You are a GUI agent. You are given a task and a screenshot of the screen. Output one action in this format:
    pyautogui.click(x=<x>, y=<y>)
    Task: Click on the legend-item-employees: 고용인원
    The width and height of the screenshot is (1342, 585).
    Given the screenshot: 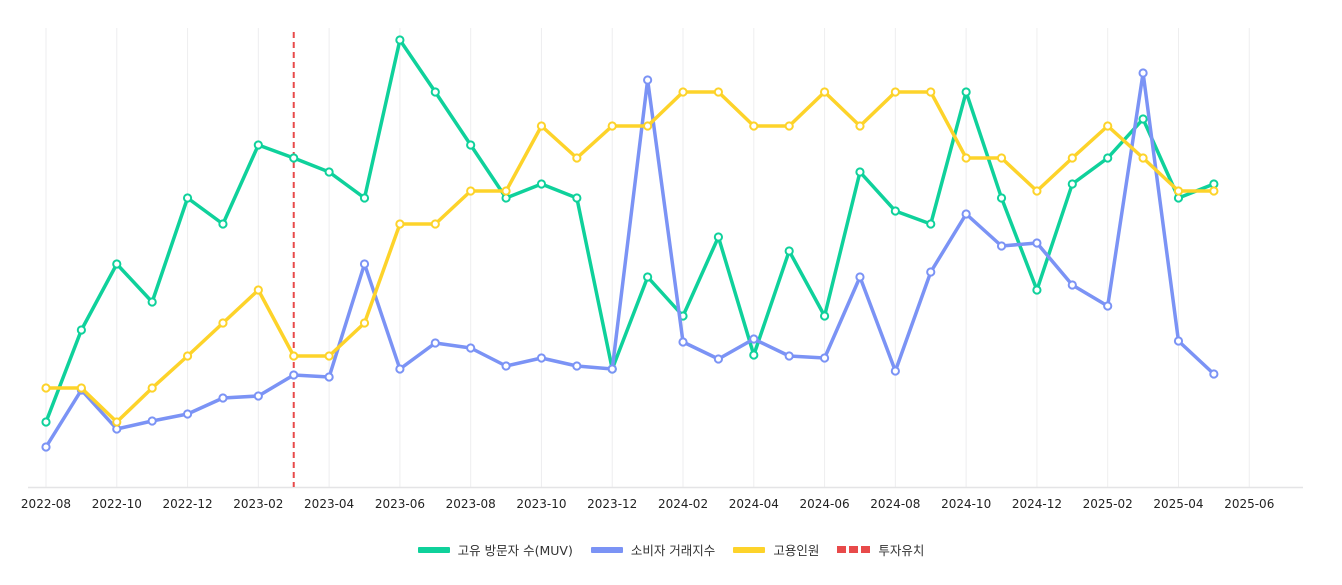 What is the action you would take?
    pyautogui.click(x=776, y=549)
    